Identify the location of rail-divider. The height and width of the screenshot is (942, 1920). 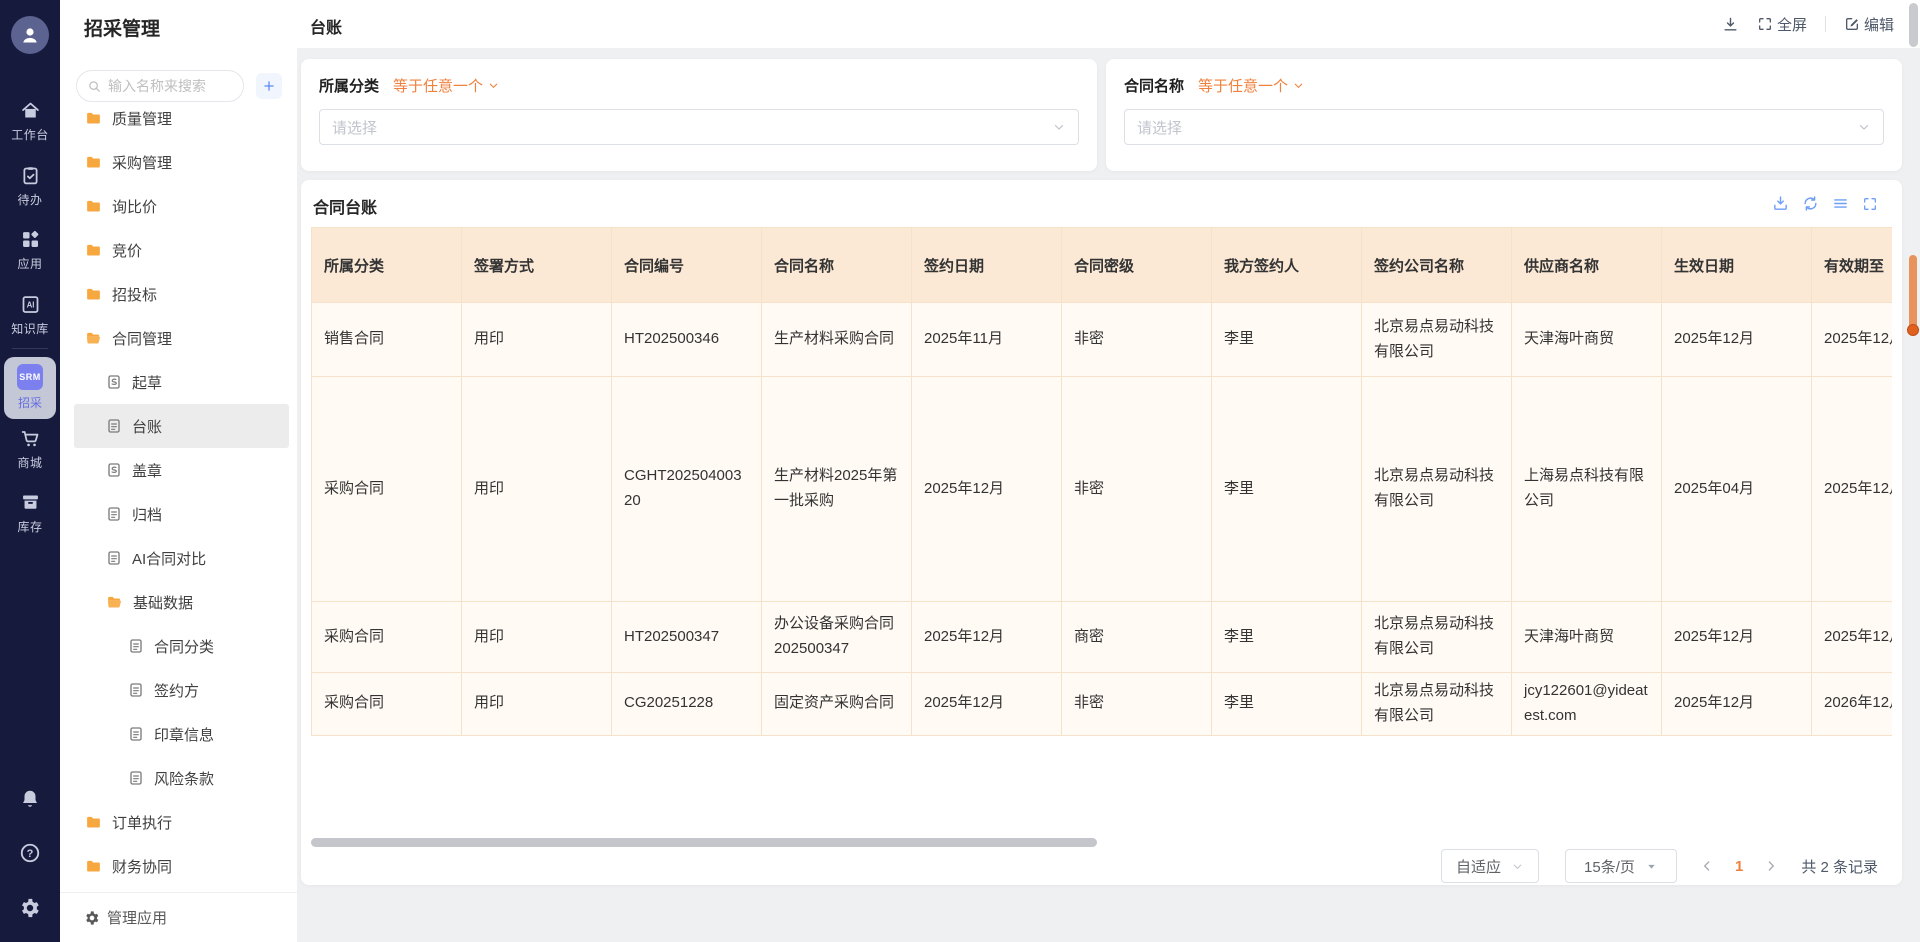
(30, 348).